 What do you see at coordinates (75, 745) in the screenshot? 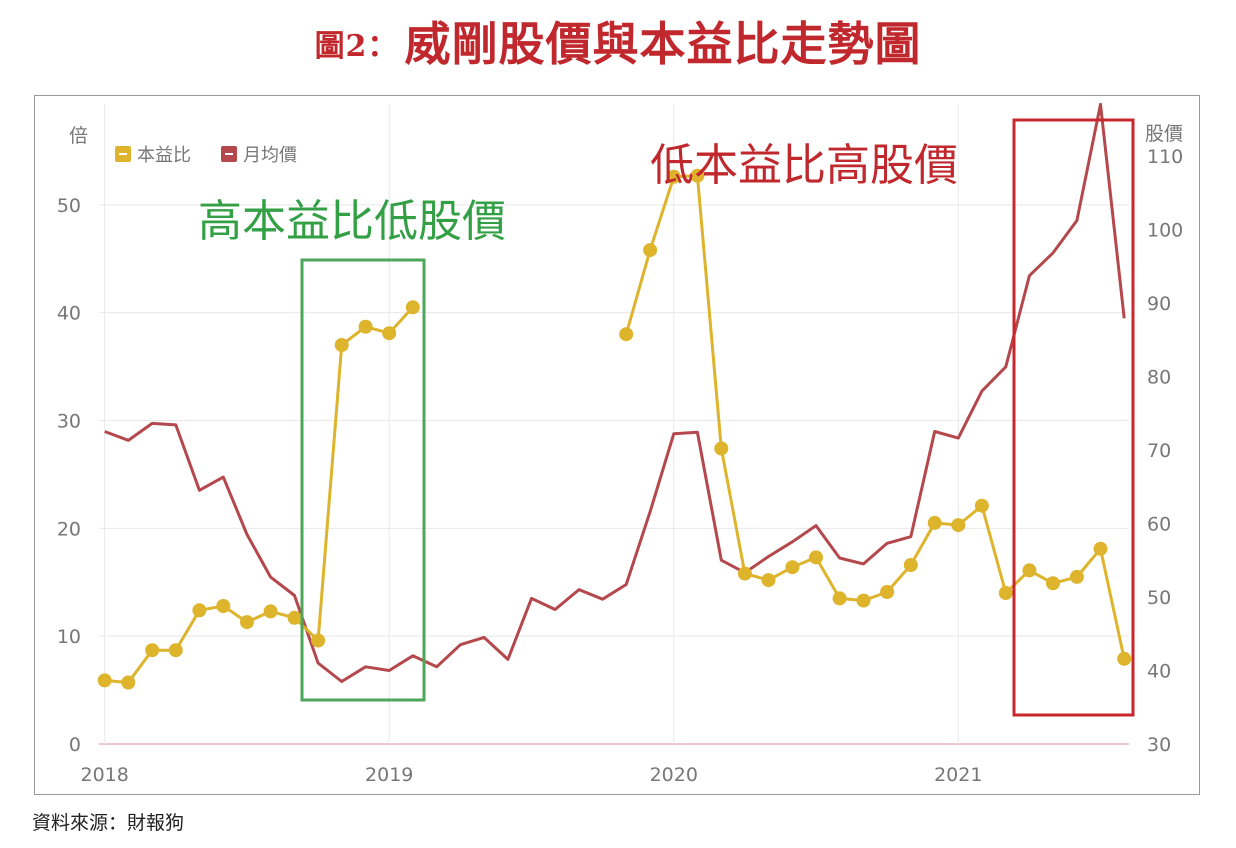
I see `y-left-tick-label: 0` at bounding box center [75, 745].